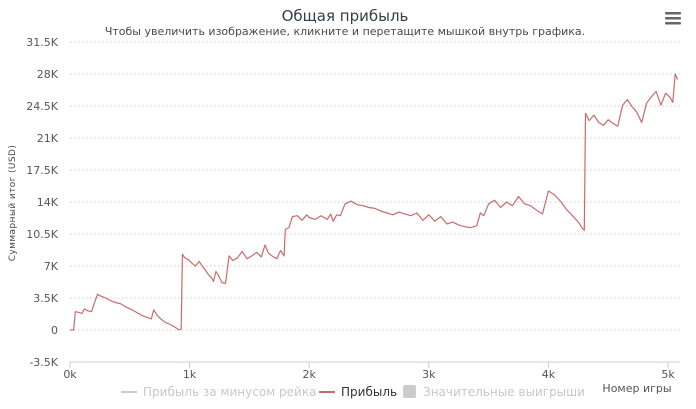  I want to click on legend-item-big-wins: Значительные выигрыши, so click(494, 392).